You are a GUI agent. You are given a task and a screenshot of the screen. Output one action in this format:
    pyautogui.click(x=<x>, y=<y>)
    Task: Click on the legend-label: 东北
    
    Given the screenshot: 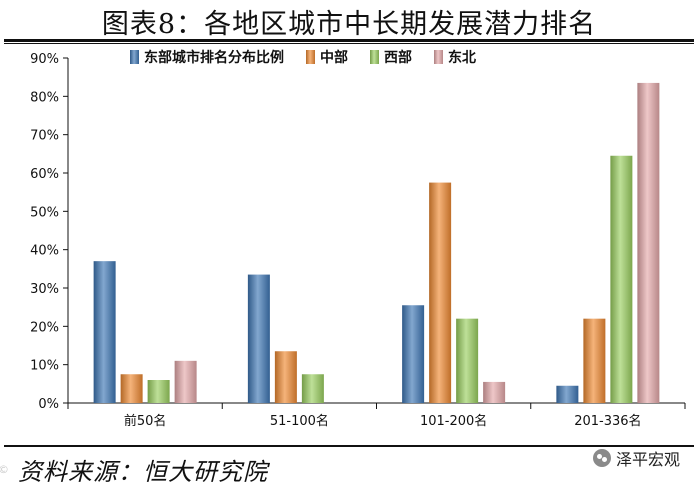 What is the action you would take?
    pyautogui.click(x=462, y=57)
    